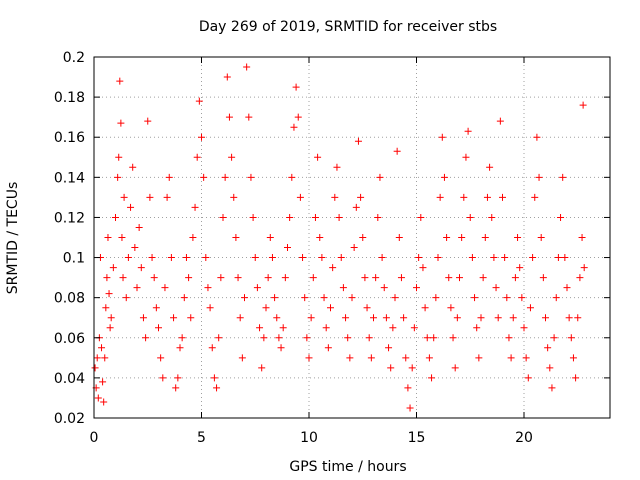 The height and width of the screenshot is (480, 640). I want to click on x-tick-label: 20, so click(524, 438).